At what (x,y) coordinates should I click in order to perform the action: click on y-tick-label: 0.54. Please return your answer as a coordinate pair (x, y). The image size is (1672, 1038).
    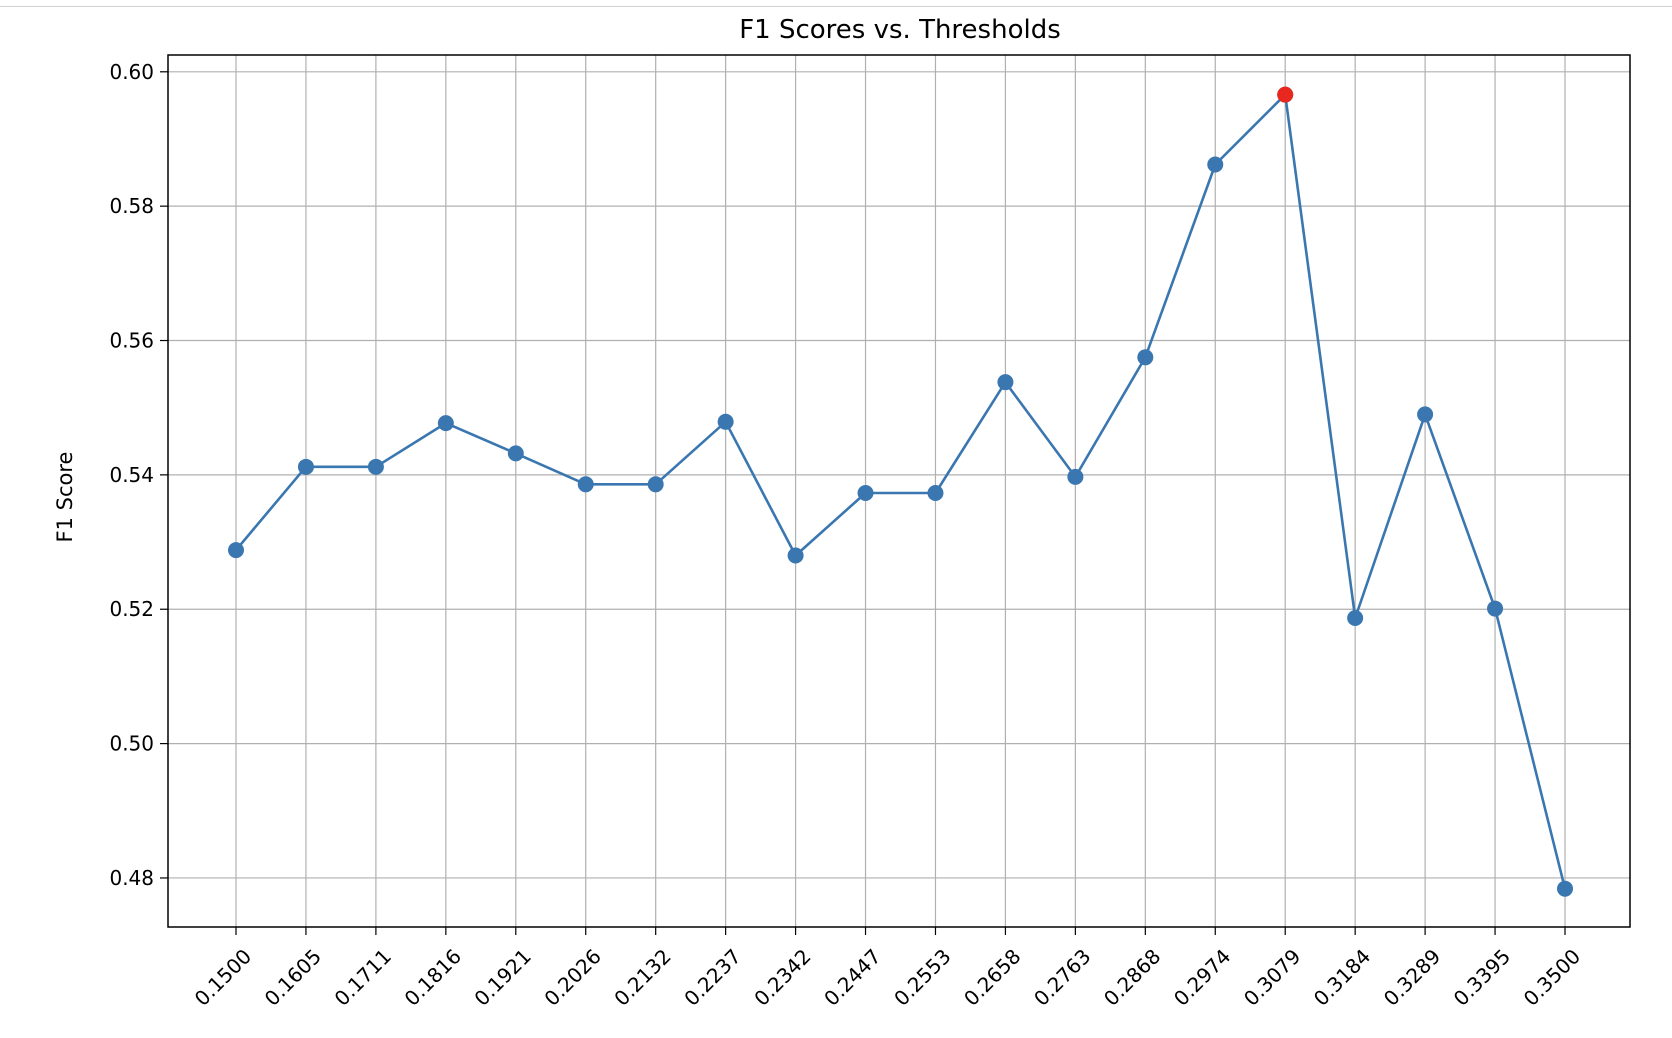
    Looking at the image, I should click on (131, 475).